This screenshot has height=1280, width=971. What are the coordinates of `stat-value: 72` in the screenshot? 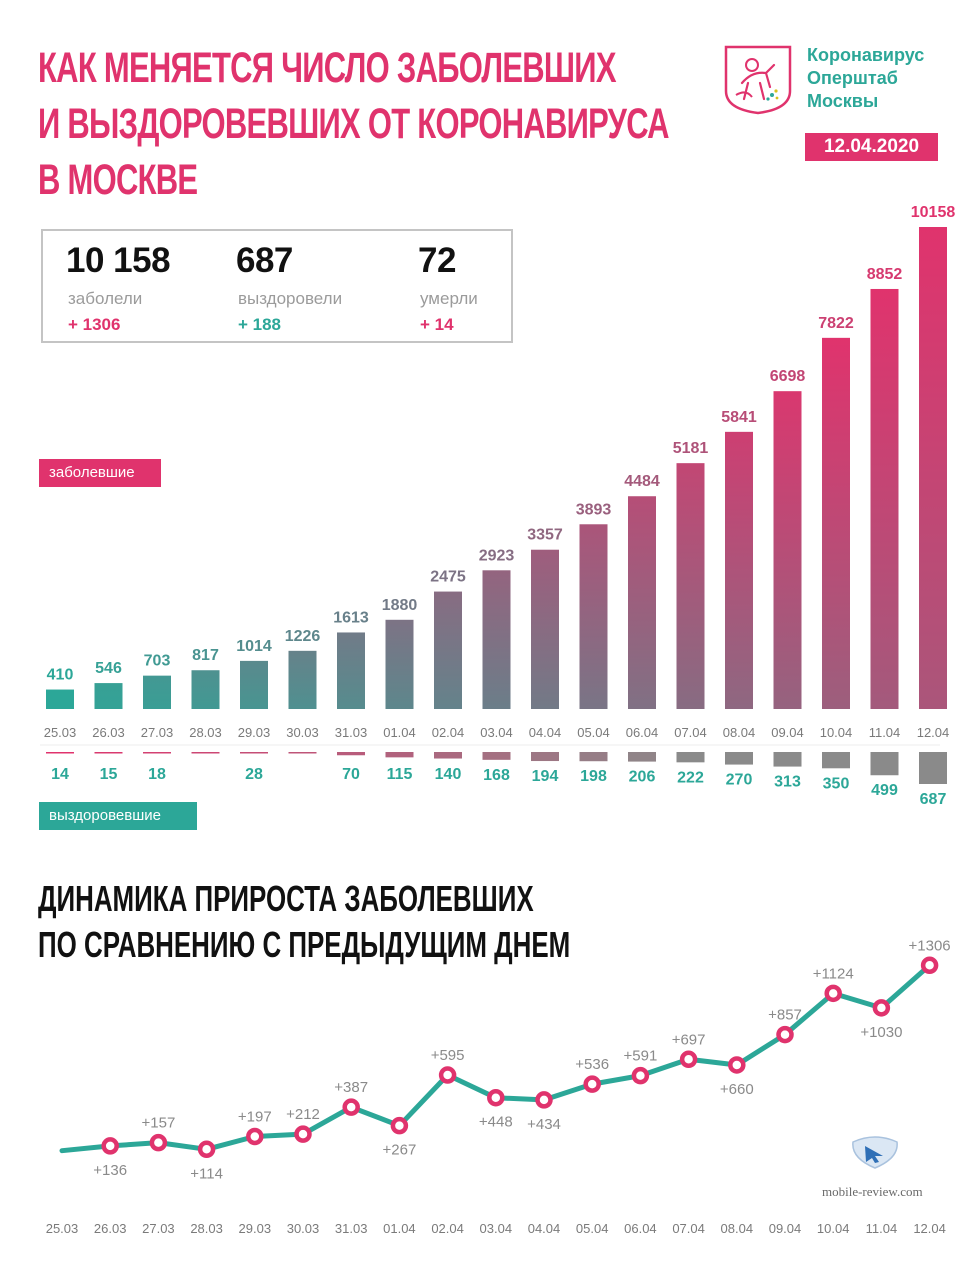 It's located at (437, 260).